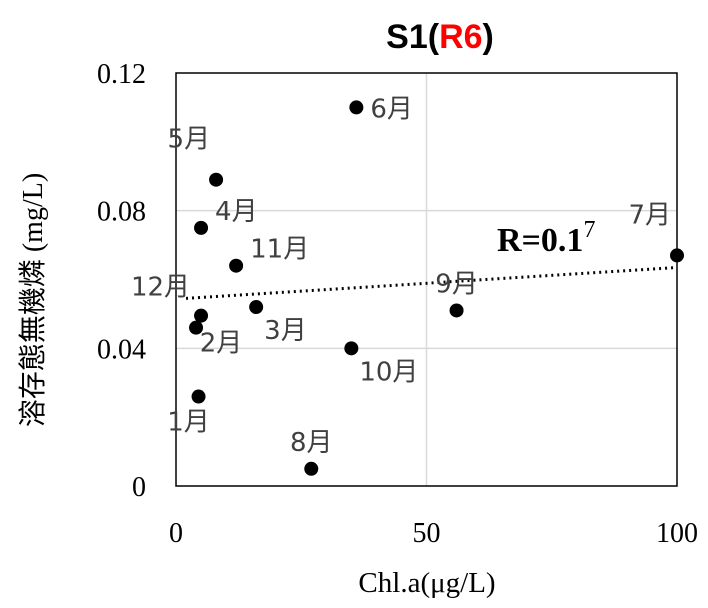 The image size is (708, 608). Describe the element at coordinates (460, 37) in the screenshot. I see `chart-title-highlight: R6` at that location.